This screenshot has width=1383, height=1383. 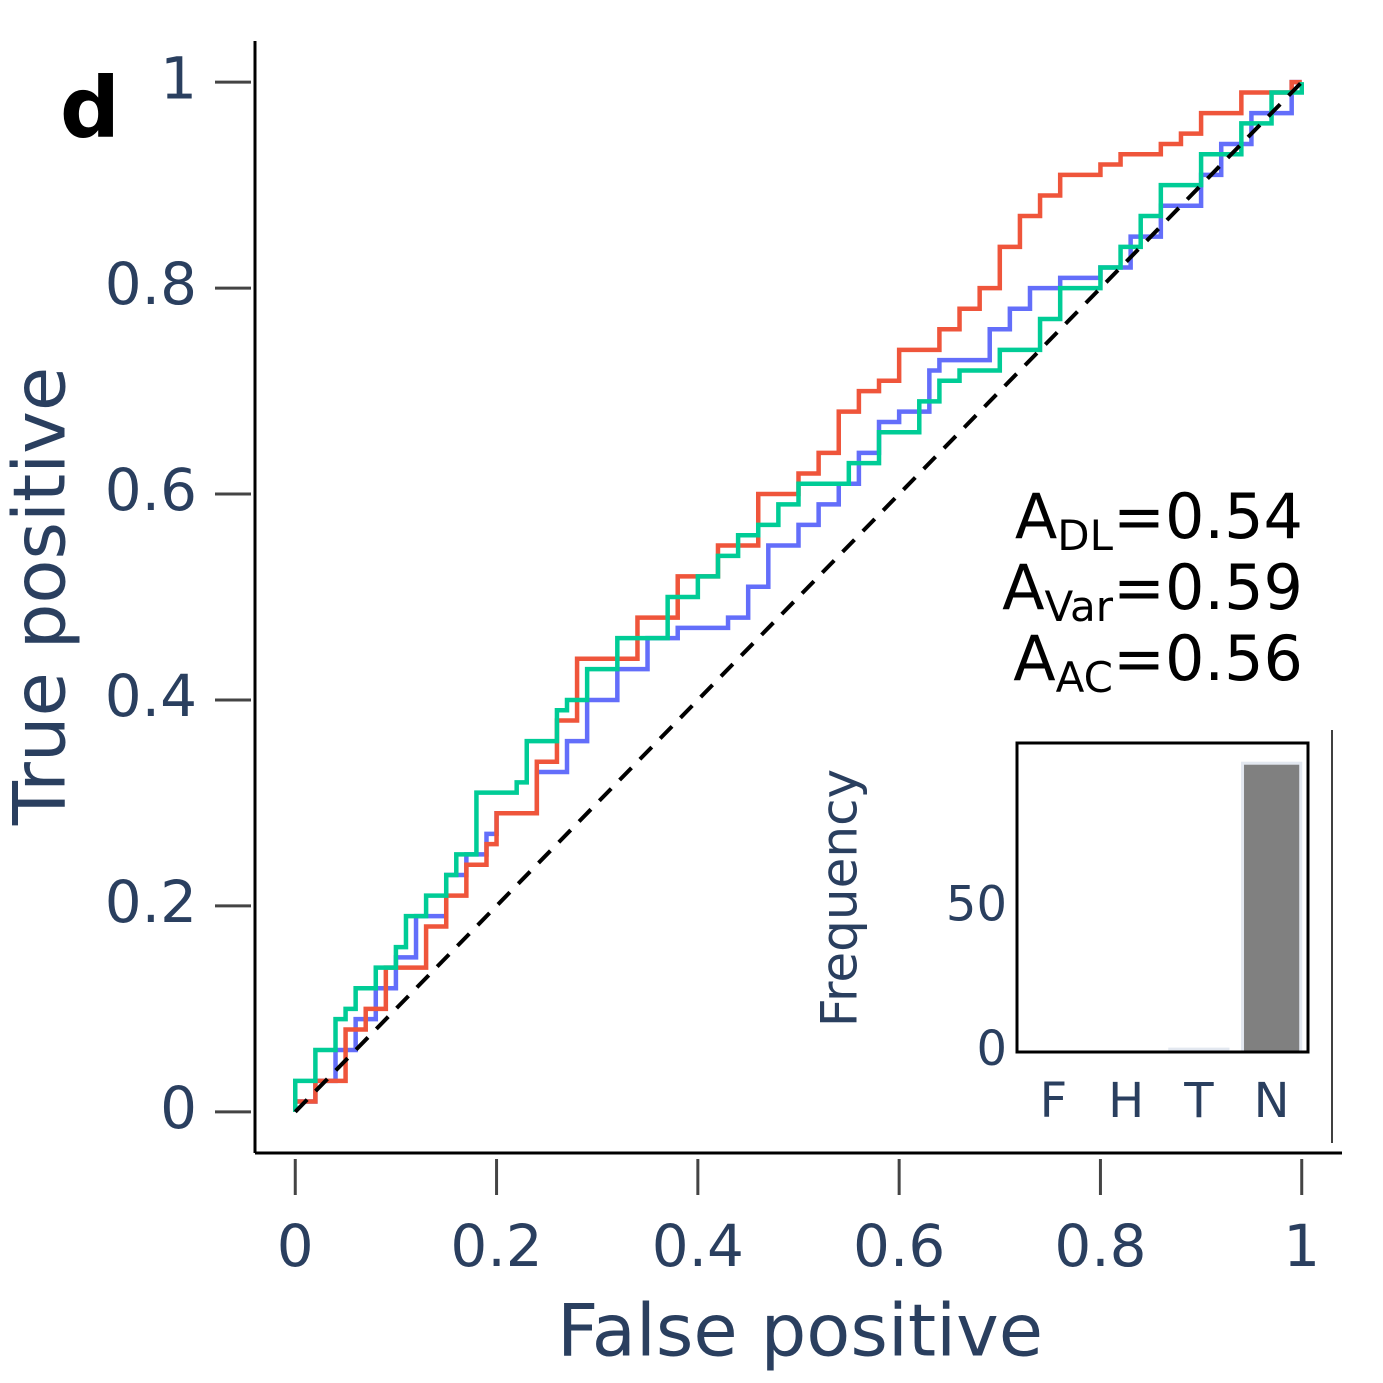 What do you see at coordinates (1054, 1101) in the screenshot?
I see `inset-x-tick-label: F` at bounding box center [1054, 1101].